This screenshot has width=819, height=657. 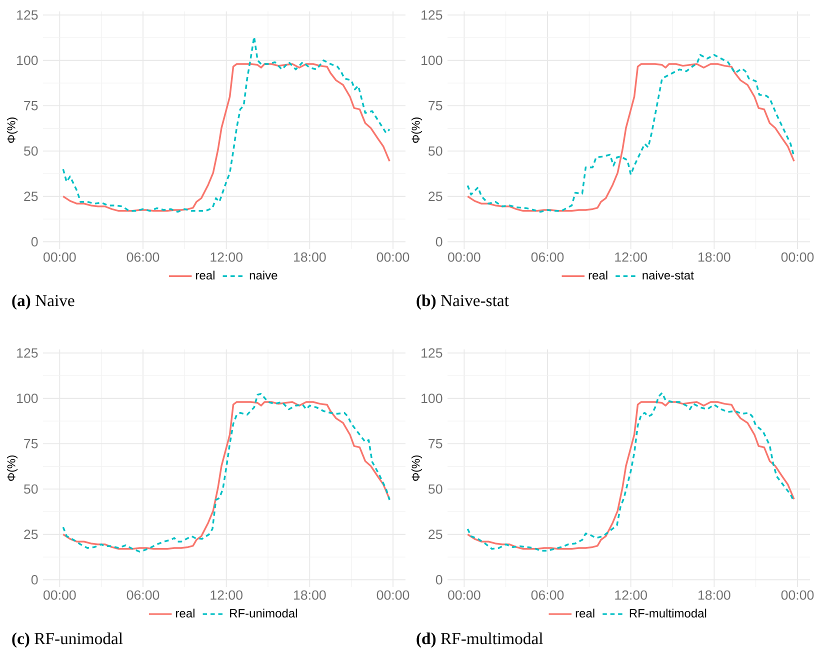 I want to click on text: (c) RF-unimodal, so click(x=67, y=640).